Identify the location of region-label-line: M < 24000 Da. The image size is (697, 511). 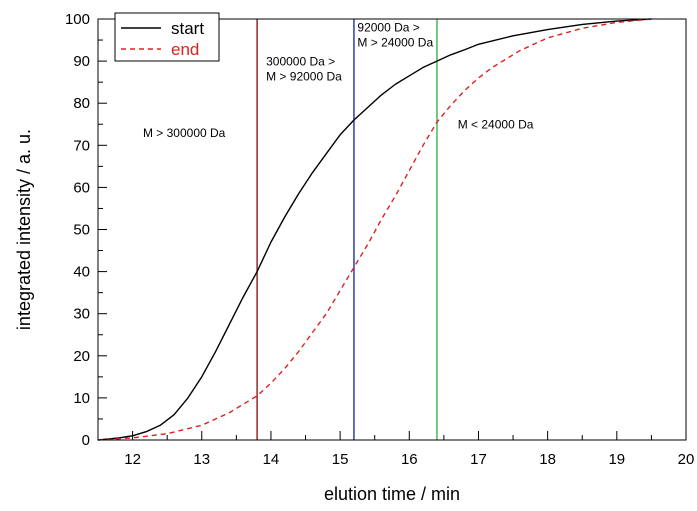
(496, 124).